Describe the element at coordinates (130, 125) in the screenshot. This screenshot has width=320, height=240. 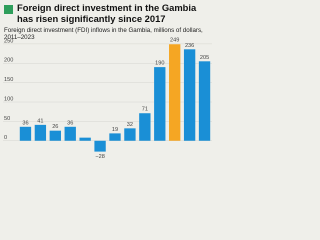
I see `value-label: 32` at that location.